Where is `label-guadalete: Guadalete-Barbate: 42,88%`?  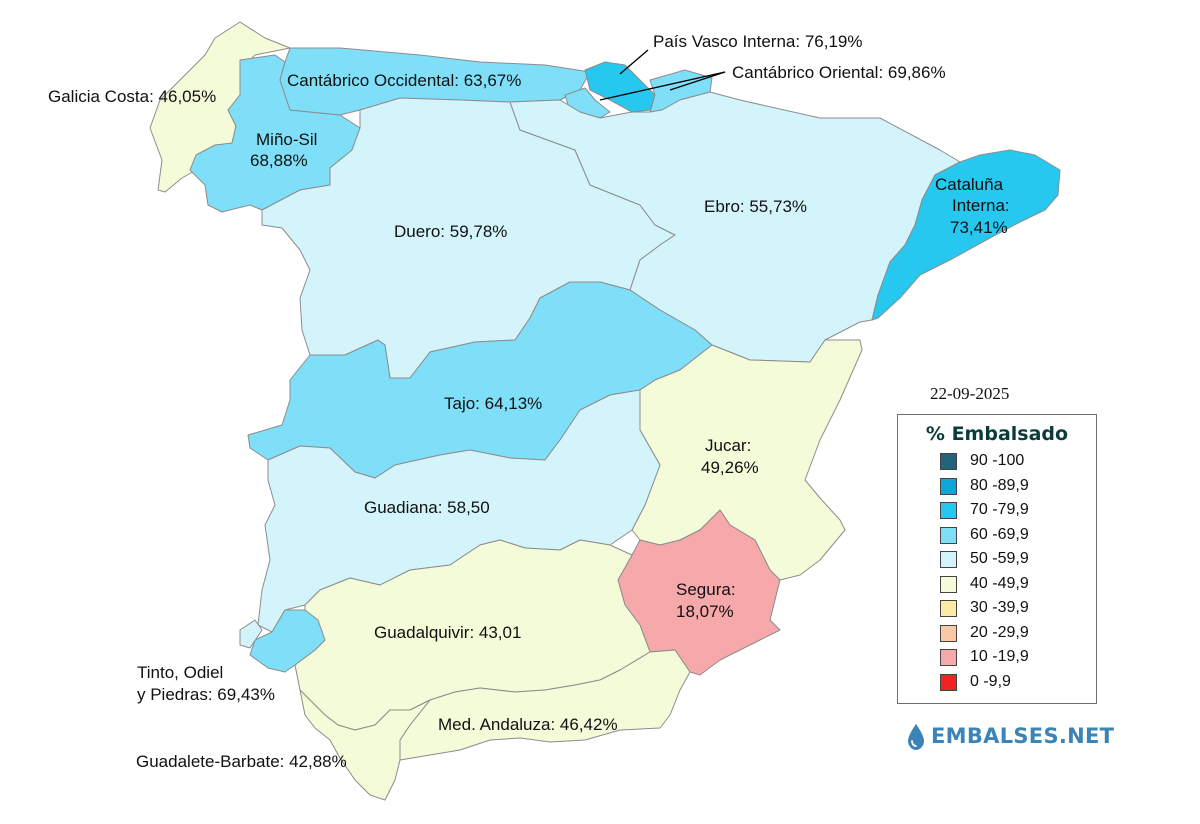
label-guadalete: Guadalete-Barbate: 42,88% is located at coordinates (241, 761).